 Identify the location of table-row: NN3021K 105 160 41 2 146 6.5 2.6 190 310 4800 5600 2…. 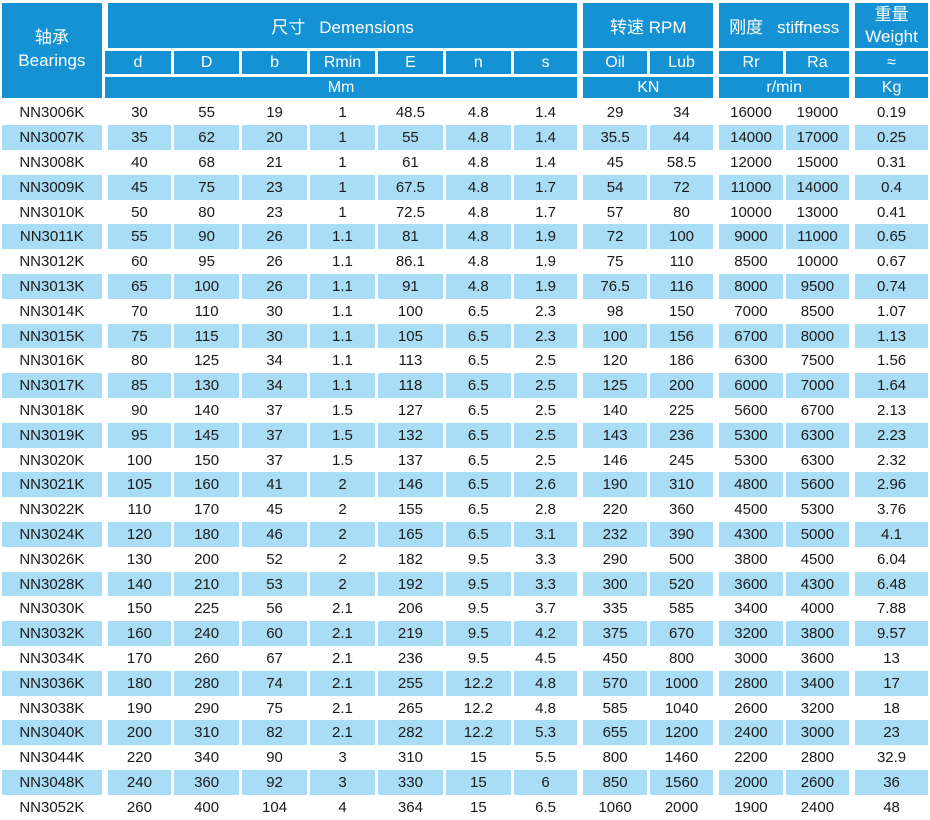
(465, 485).